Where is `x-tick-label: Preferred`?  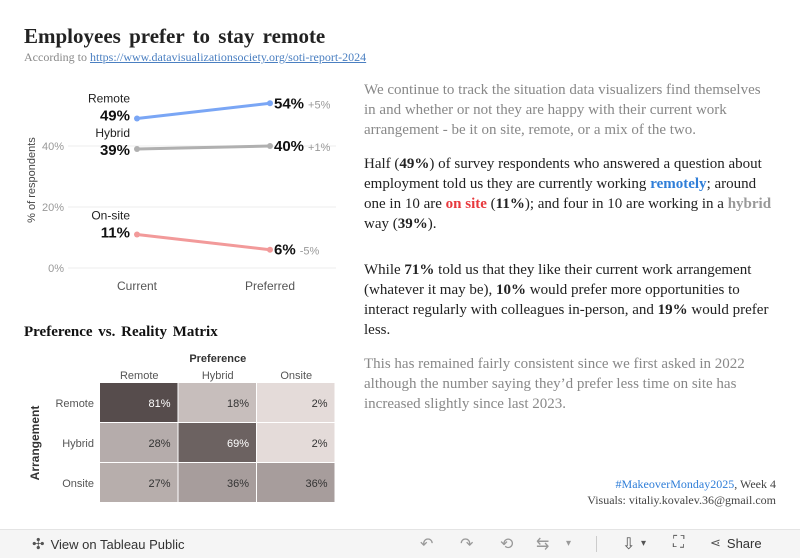
x-tick-label: Preferred is located at coordinates (270, 286).